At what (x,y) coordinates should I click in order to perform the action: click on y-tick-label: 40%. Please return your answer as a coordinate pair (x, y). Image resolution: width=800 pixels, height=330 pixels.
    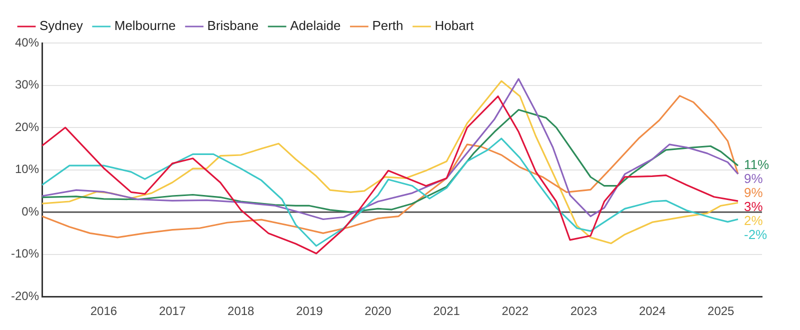
    Looking at the image, I should click on (27, 42).